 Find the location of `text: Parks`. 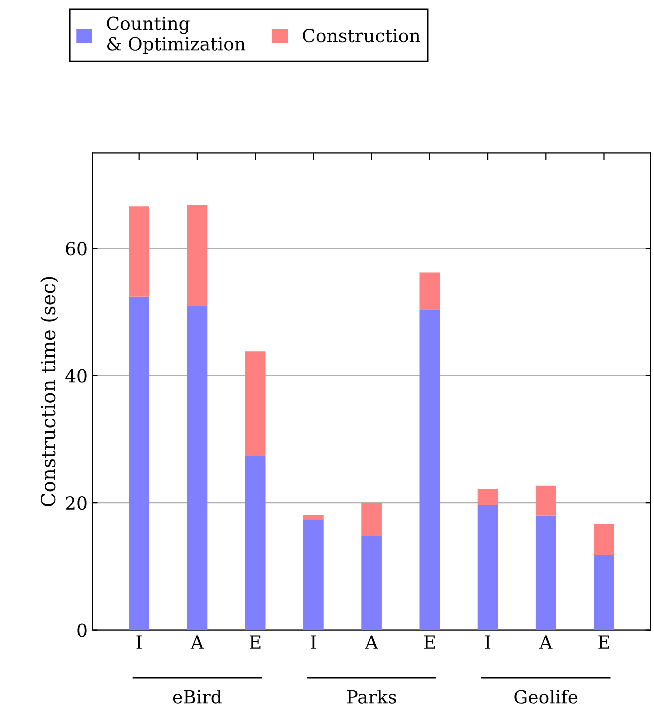

text: Parks is located at coordinates (371, 697).